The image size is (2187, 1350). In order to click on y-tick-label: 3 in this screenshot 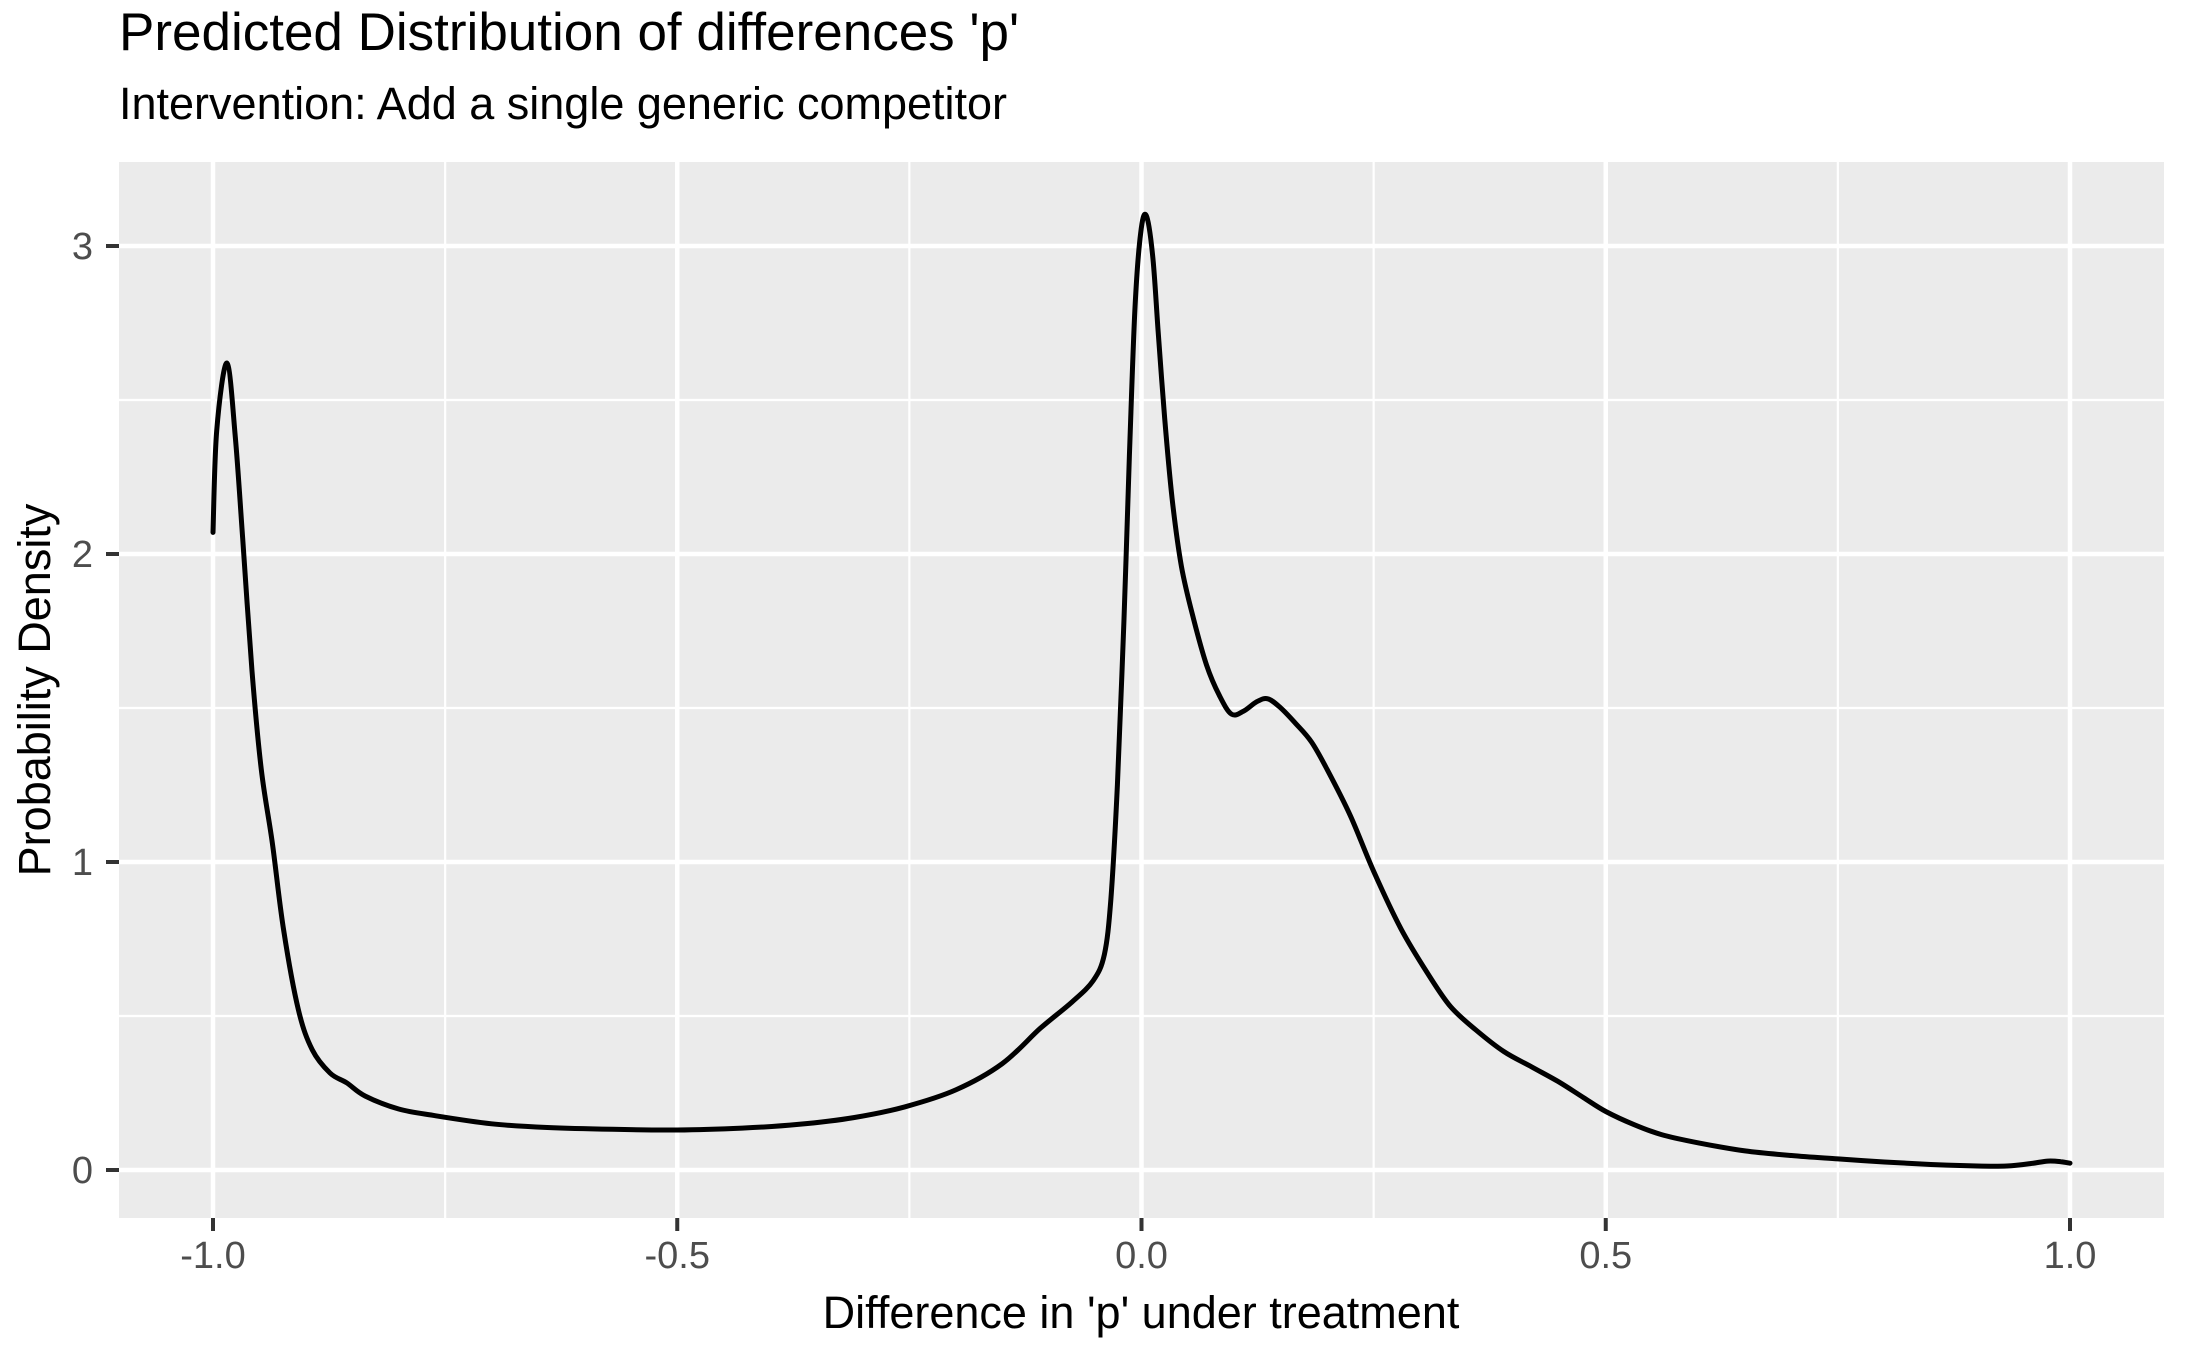, I will do `click(82, 247)`.